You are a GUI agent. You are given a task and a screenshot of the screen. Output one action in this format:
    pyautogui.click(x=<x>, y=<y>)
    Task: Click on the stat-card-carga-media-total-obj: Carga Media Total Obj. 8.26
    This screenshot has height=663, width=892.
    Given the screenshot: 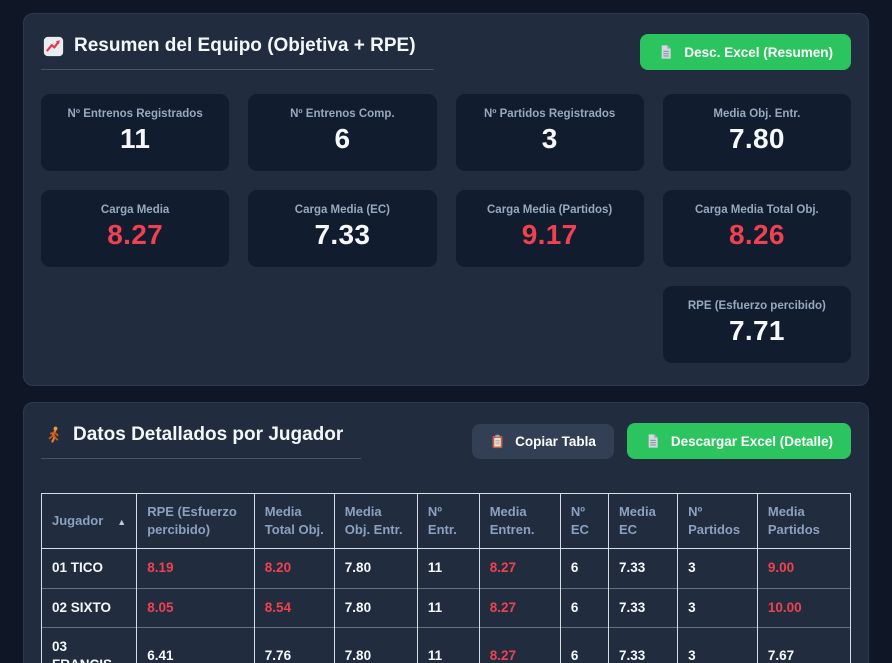 What is the action you would take?
    pyautogui.click(x=756, y=228)
    